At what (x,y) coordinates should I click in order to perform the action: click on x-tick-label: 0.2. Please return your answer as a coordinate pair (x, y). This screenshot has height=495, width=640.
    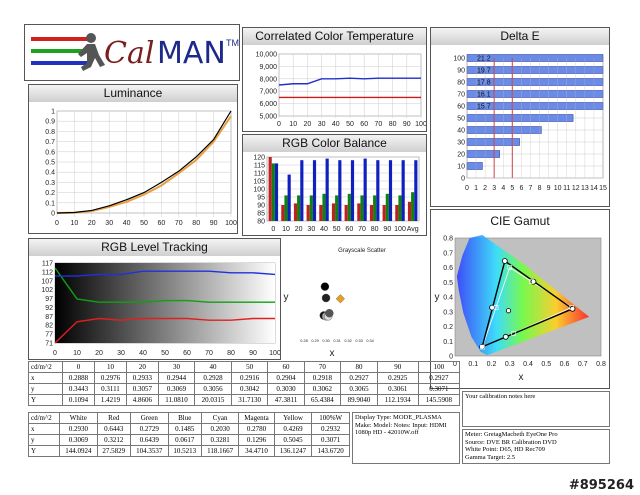
    Looking at the image, I should click on (492, 364).